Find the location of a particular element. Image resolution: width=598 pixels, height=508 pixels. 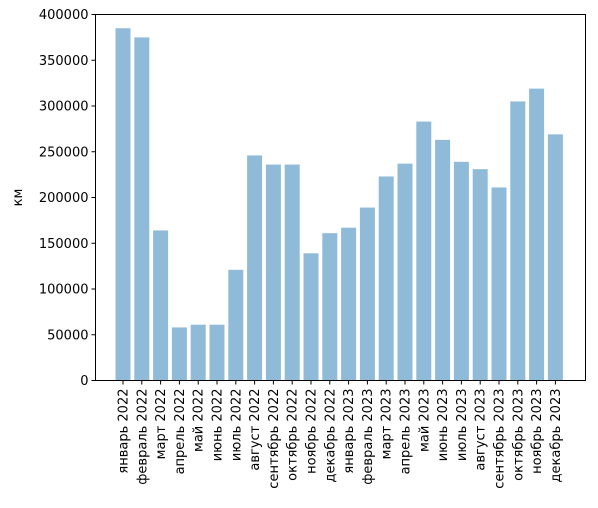

x-tick-label: январь 2022 is located at coordinates (124, 431).